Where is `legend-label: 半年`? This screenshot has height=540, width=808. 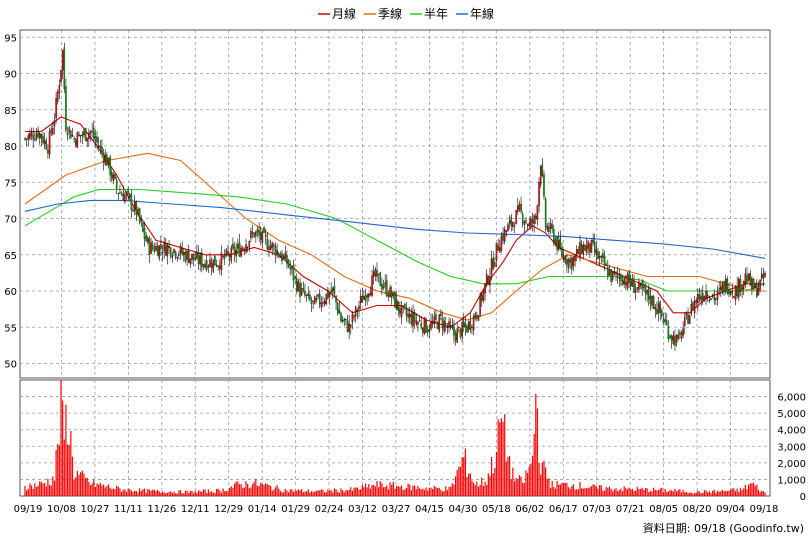
legend-label: 半年 is located at coordinates (436, 14).